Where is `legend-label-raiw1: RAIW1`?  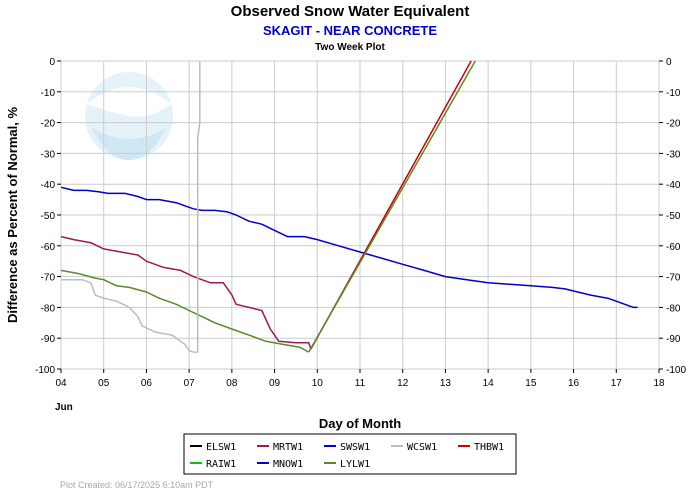 legend-label-raiw1: RAIW1 is located at coordinates (221, 464).